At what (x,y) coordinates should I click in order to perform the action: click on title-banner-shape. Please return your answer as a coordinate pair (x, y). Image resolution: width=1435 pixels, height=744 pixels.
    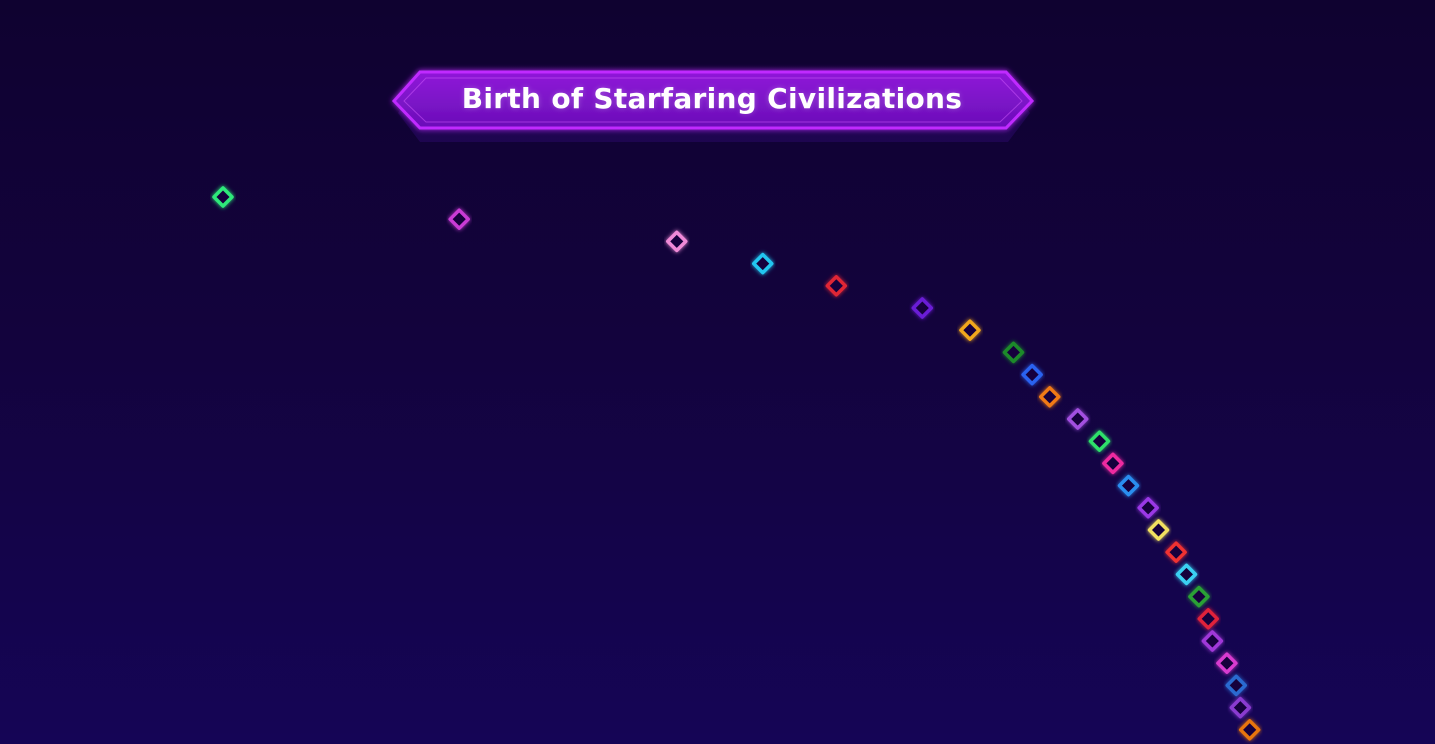
    Looking at the image, I should click on (713, 106).